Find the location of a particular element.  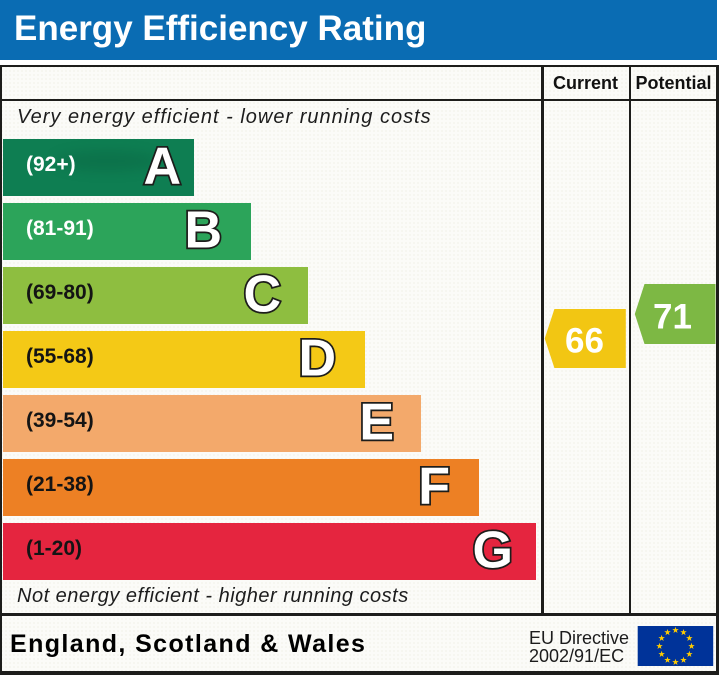

svg-text: 71 is located at coordinates (672, 317).